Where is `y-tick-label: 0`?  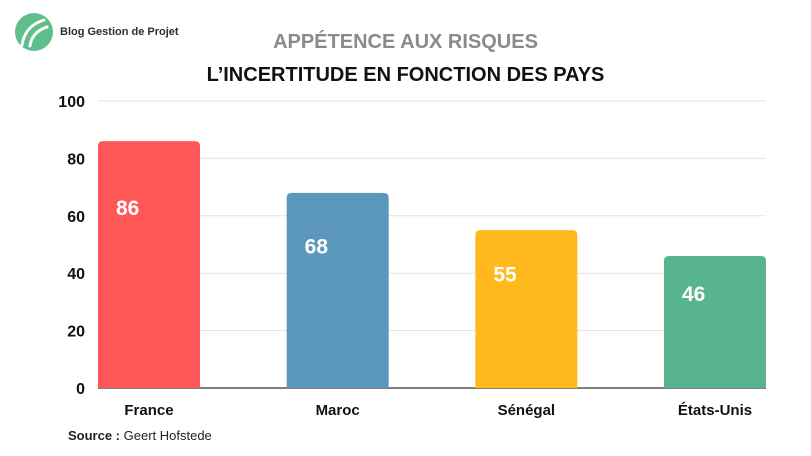
y-tick-label: 0 is located at coordinates (80, 389).